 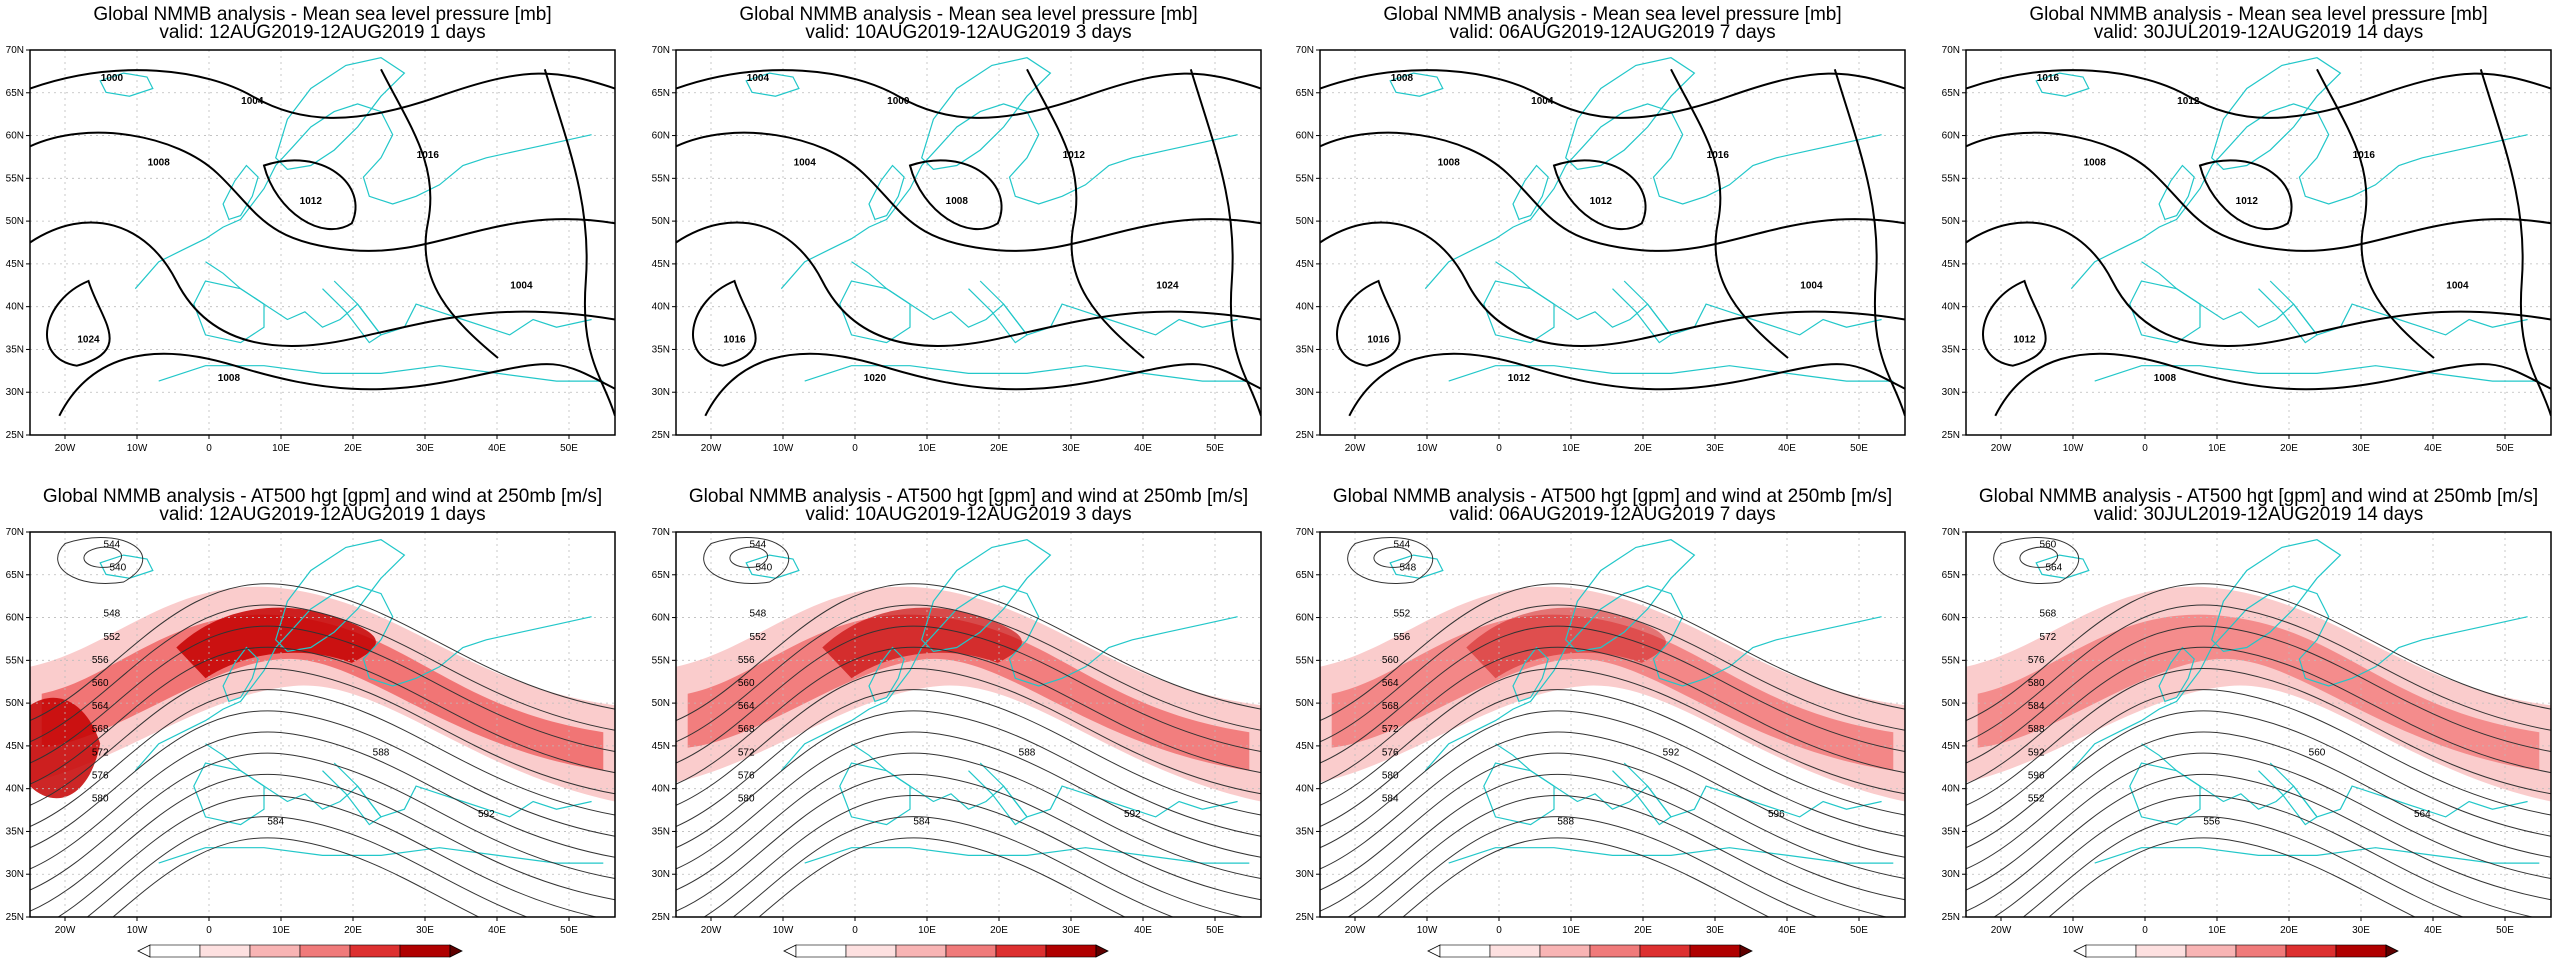 What do you see at coordinates (276, 643) in the screenshot?
I see `jet-shading-core` at bounding box center [276, 643].